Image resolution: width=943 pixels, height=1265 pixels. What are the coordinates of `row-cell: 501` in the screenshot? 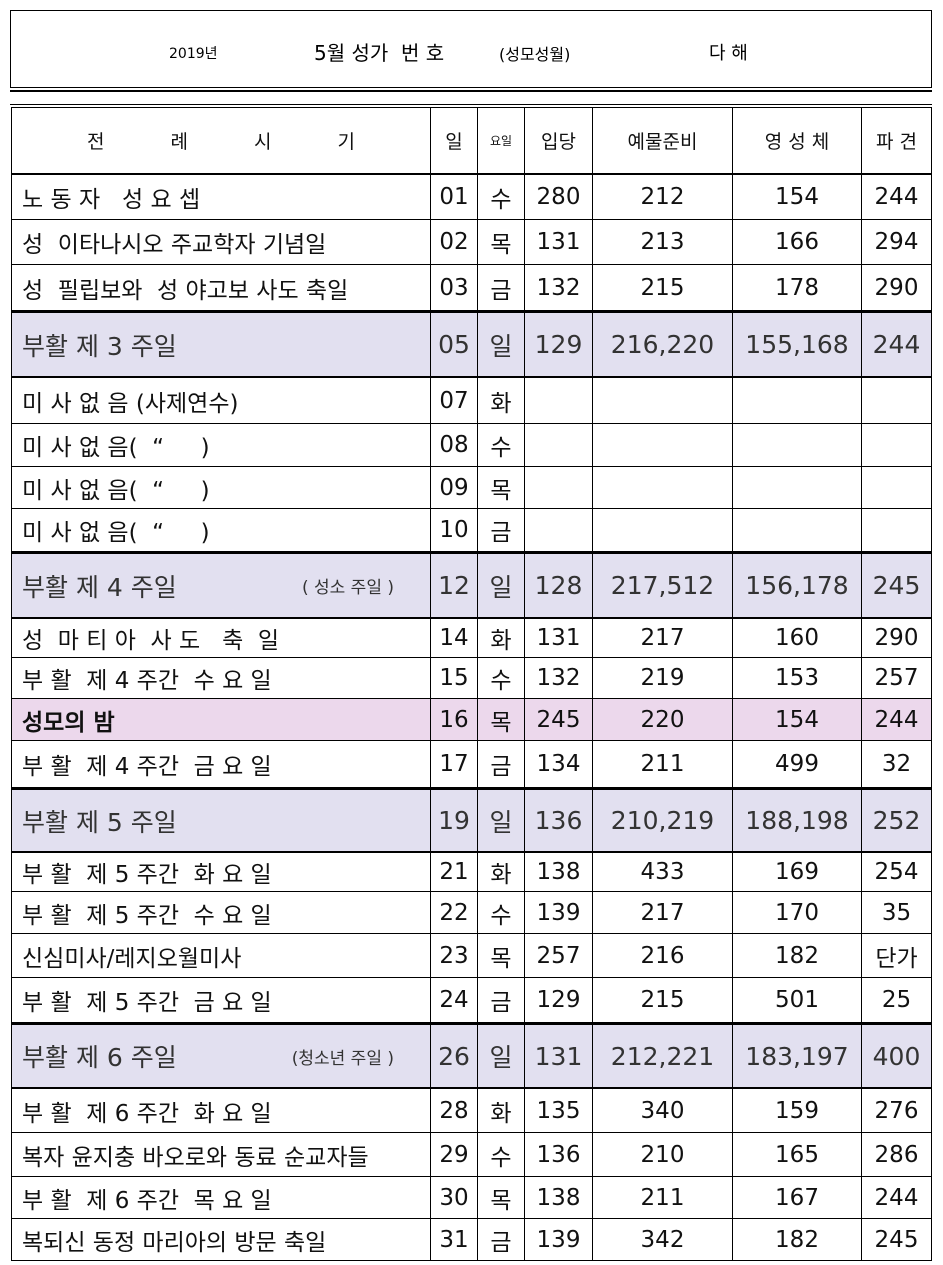 It's located at (797, 1000).